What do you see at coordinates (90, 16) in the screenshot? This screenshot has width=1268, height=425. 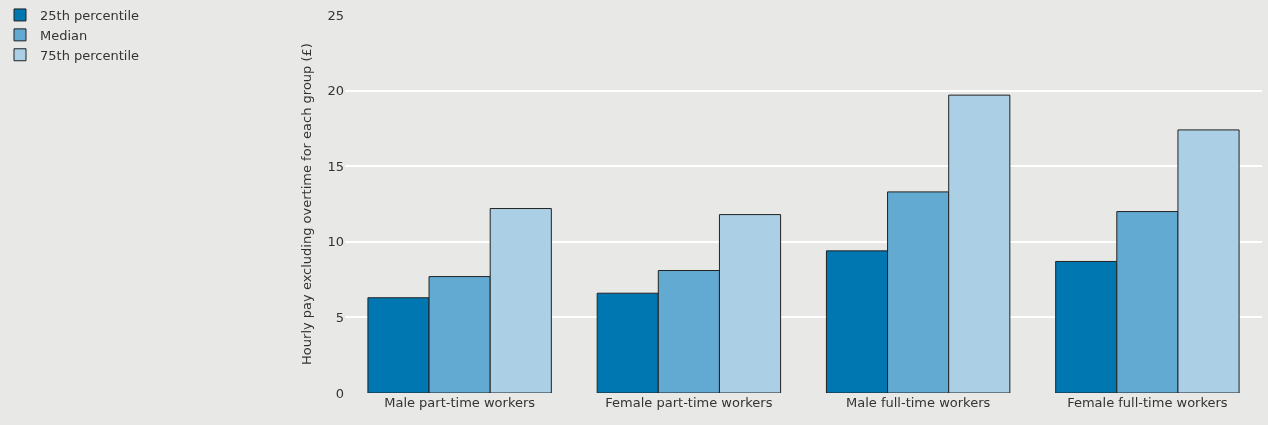 I see `legend-label: 25th percentile` at bounding box center [90, 16].